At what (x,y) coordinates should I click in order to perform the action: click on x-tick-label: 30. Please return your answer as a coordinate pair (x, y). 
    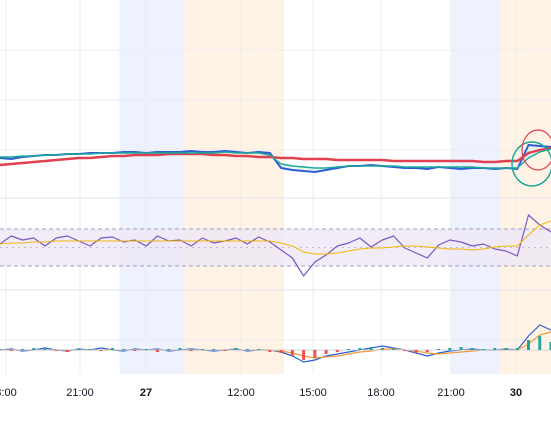
    Looking at the image, I should click on (516, 393).